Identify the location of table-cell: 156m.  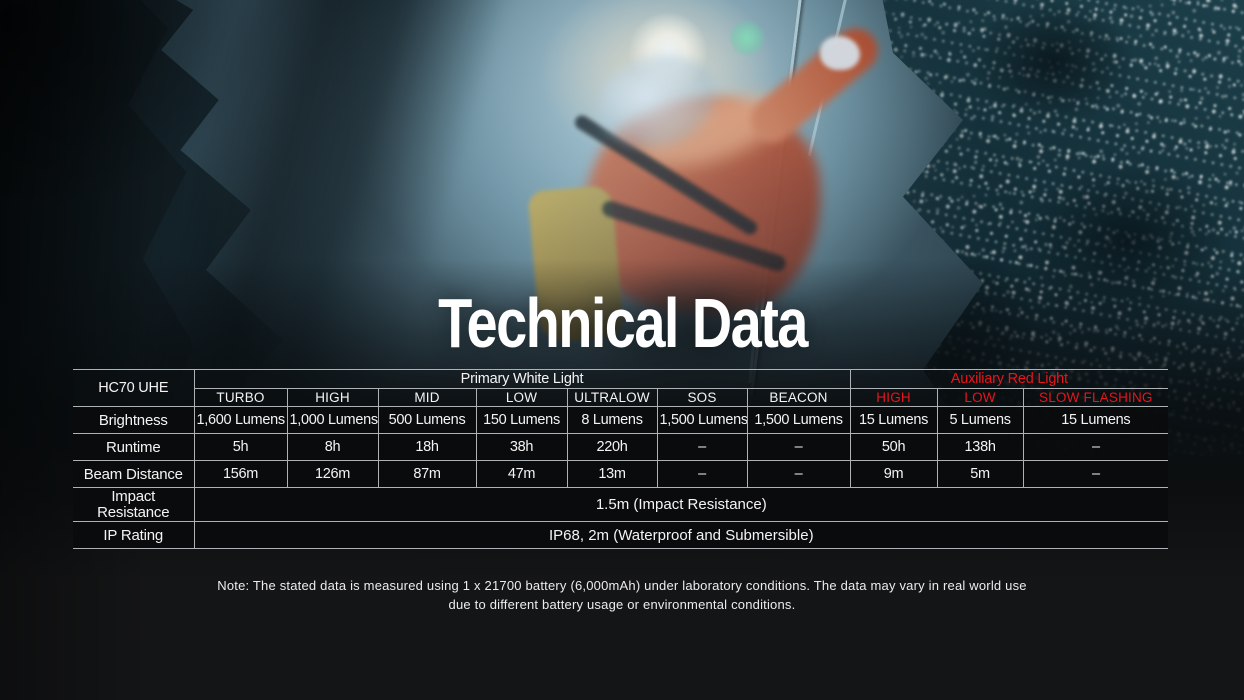
(241, 474).